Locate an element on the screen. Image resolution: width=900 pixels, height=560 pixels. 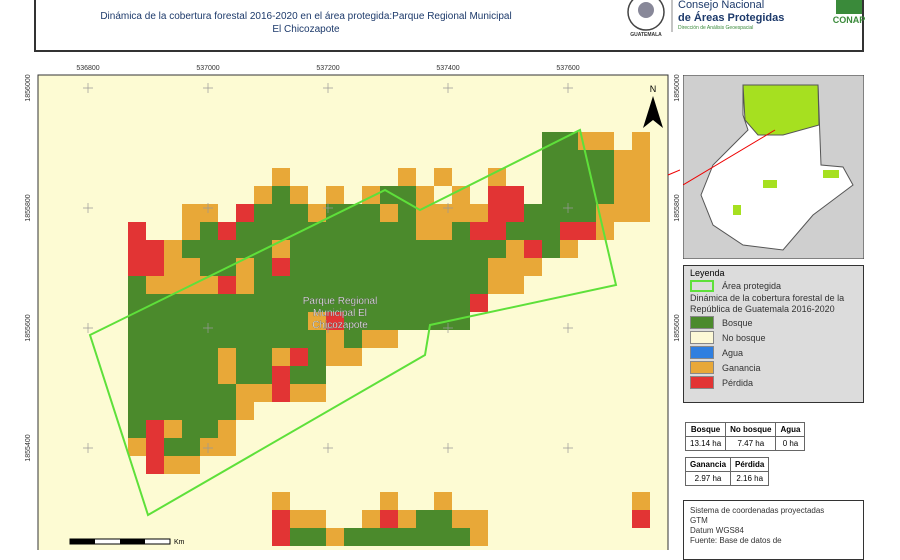
scale-seg is located at coordinates (82, 541).